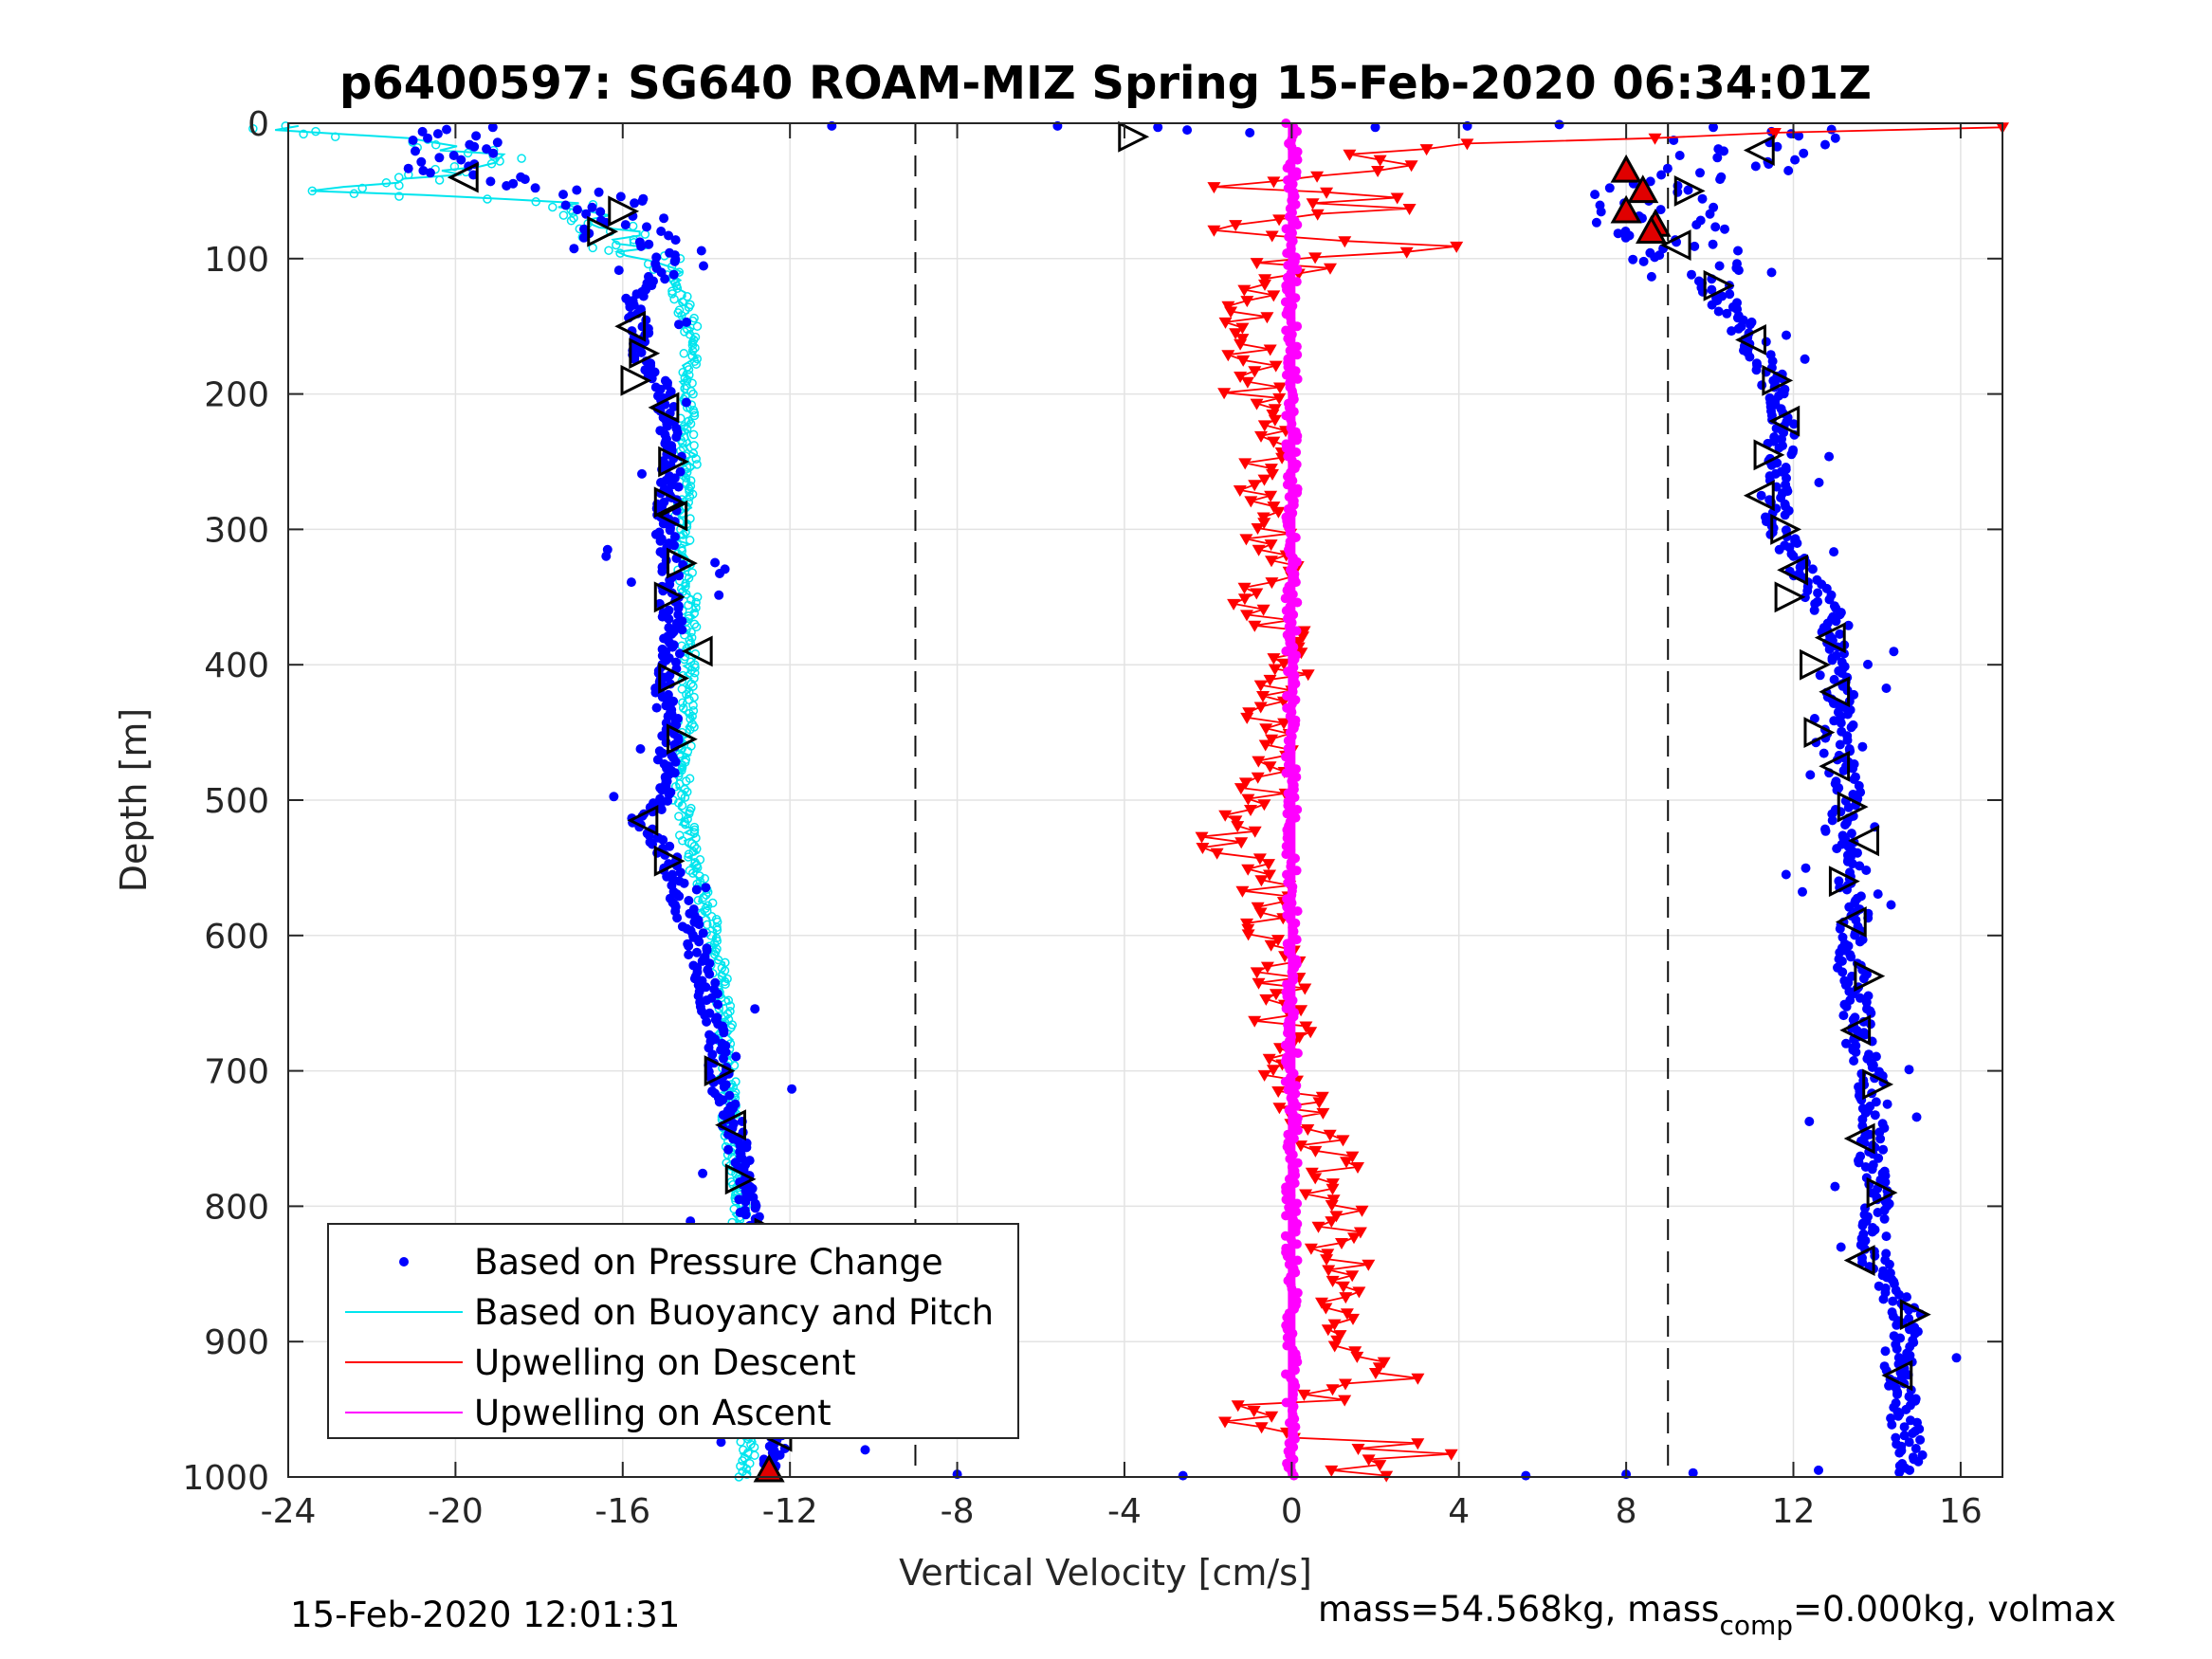 The height and width of the screenshot is (1659, 2212). I want to click on x-tick-label: -8, so click(958, 1511).